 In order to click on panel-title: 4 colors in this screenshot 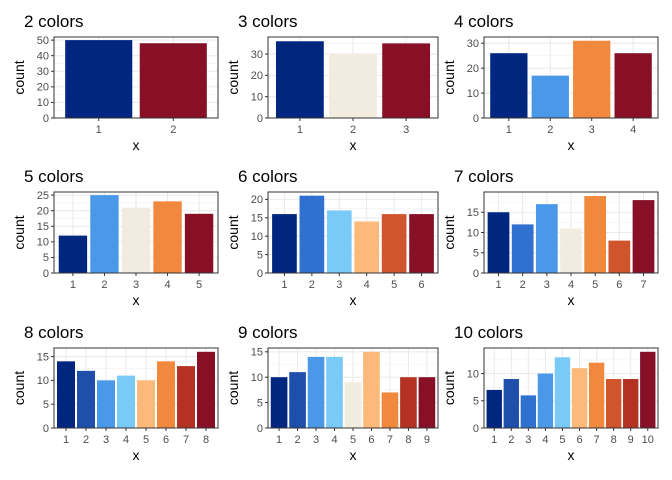, I will do `click(484, 21)`.